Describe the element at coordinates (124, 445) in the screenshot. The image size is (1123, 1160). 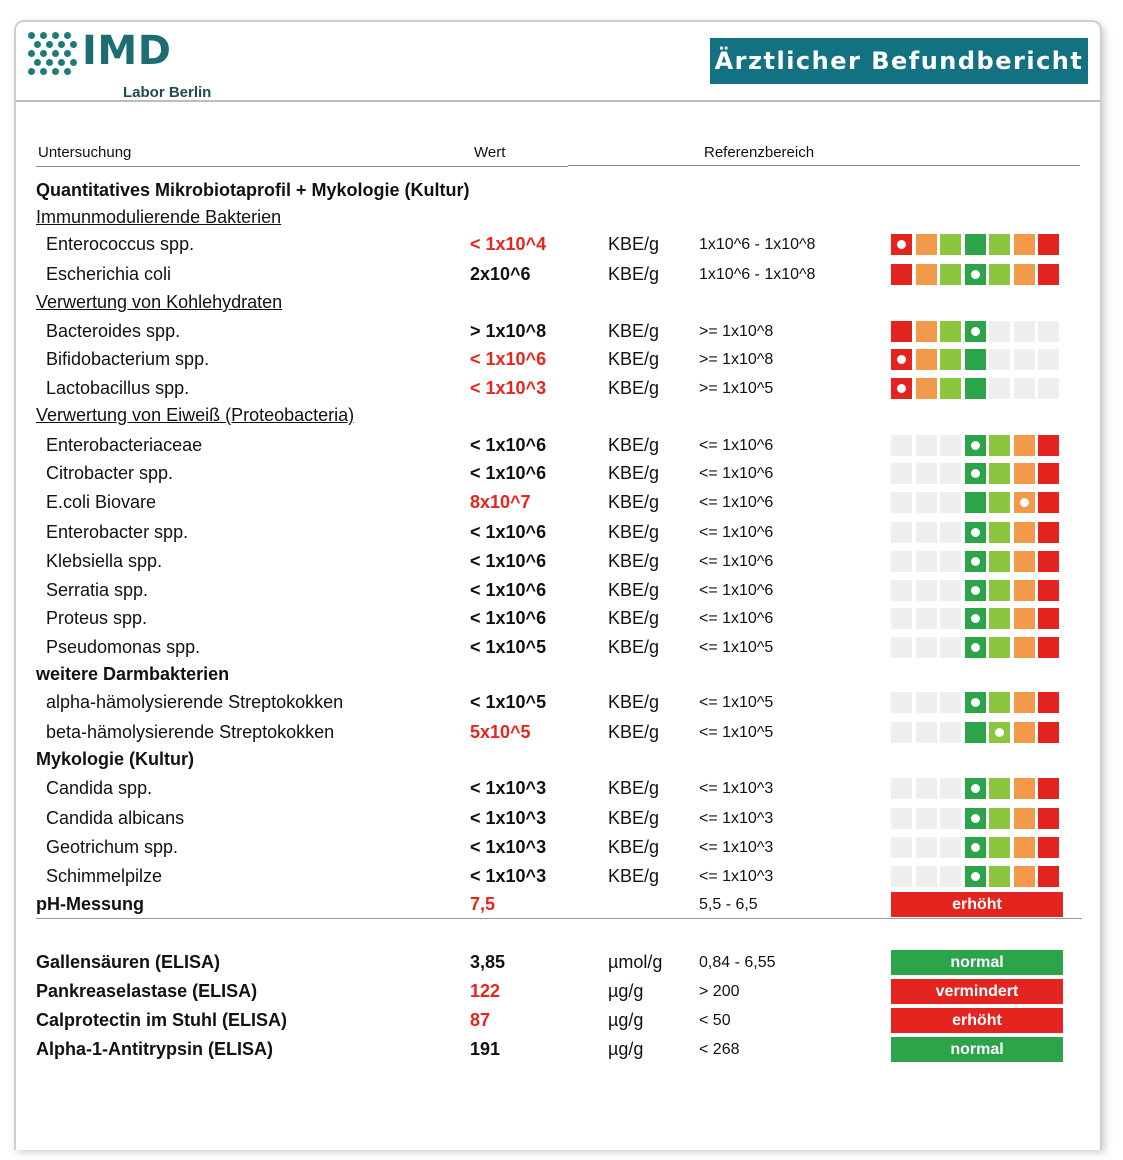
I see `test-name: Enterobacteriaceae` at that location.